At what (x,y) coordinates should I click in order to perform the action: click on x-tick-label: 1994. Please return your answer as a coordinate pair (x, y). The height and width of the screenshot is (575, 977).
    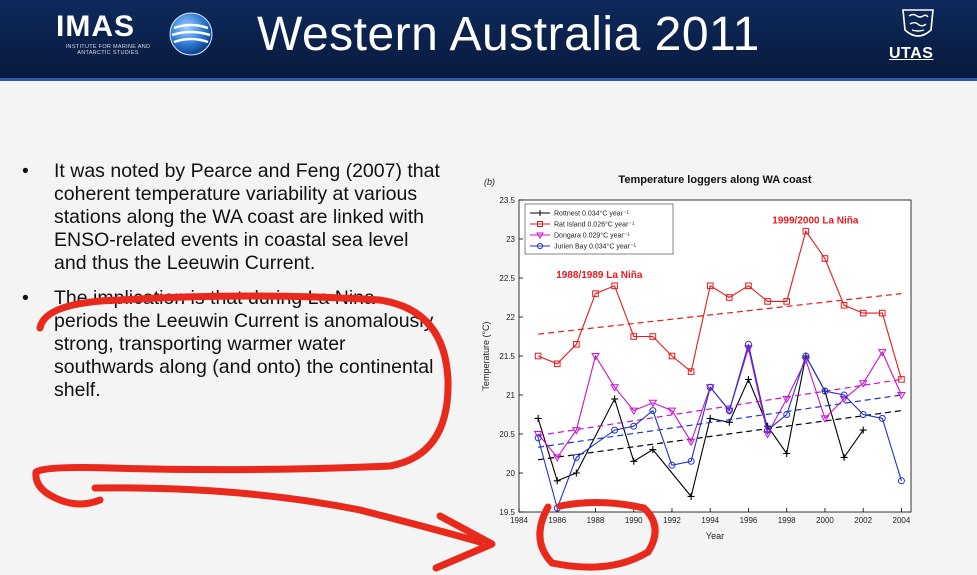
    Looking at the image, I should click on (710, 520).